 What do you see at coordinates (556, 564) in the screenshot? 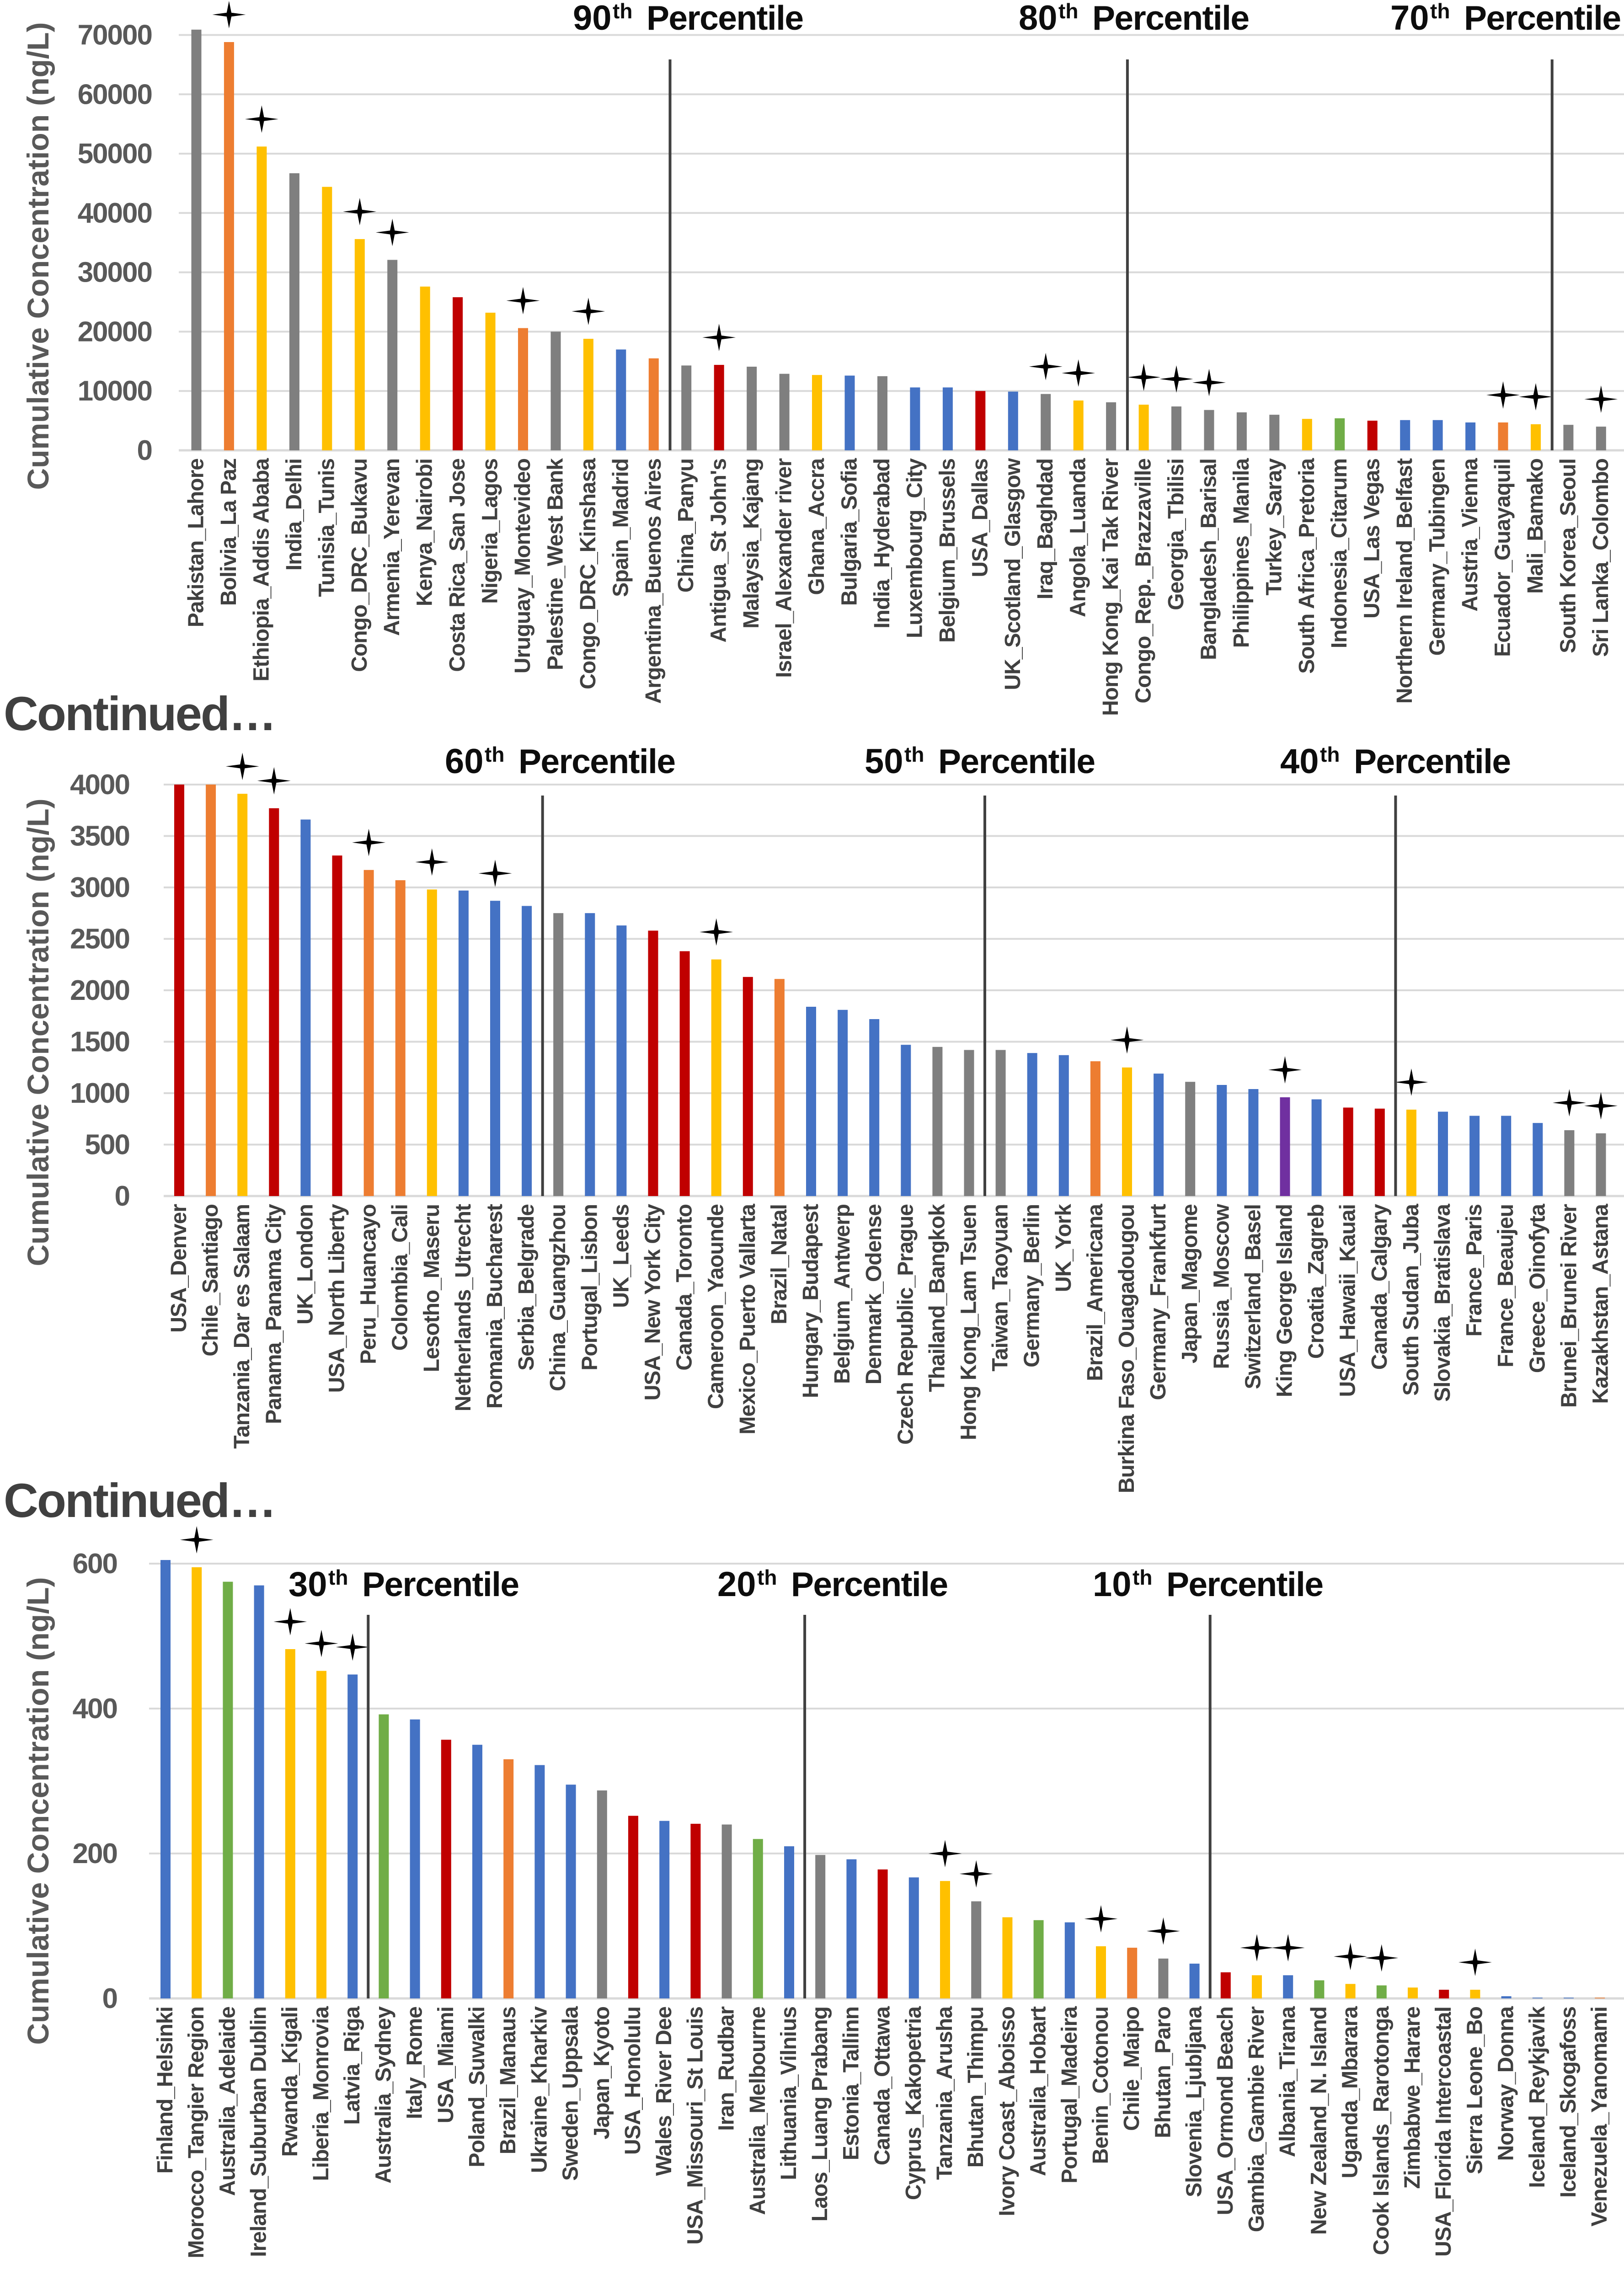
I see `svg-text: Palestine_West Bank` at bounding box center [556, 564].